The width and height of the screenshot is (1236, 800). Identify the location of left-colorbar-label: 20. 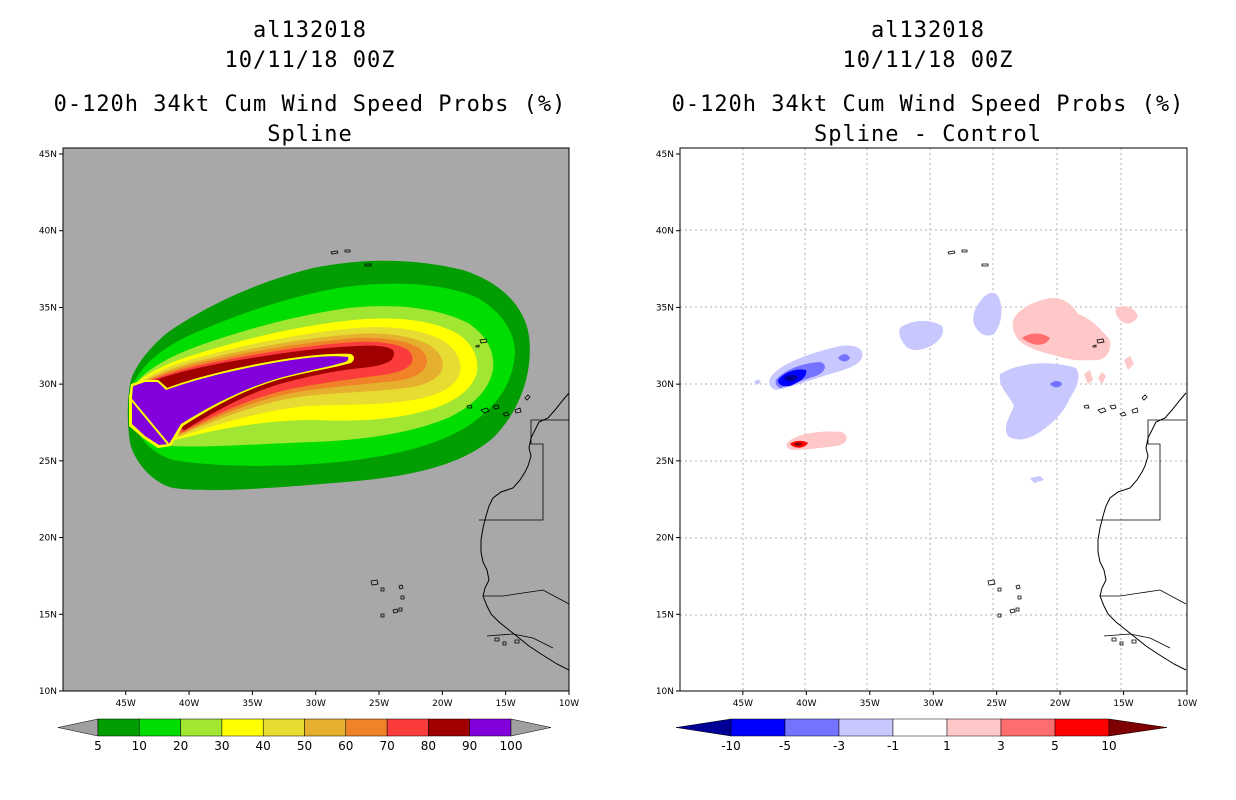
(180, 746).